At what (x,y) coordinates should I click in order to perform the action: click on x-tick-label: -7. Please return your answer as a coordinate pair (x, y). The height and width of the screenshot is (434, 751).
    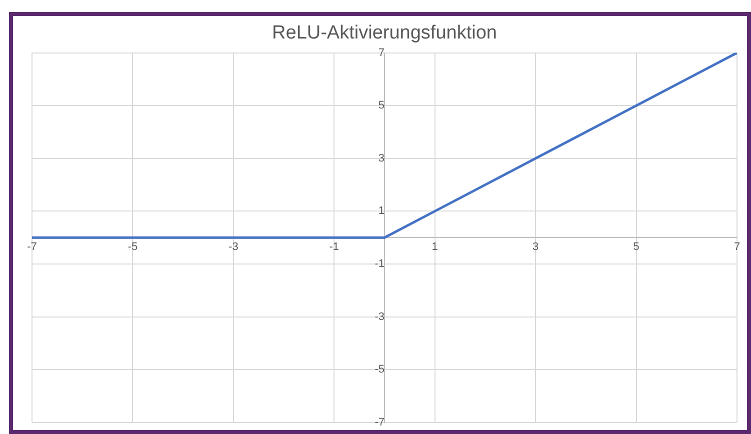
    Looking at the image, I should click on (32, 247).